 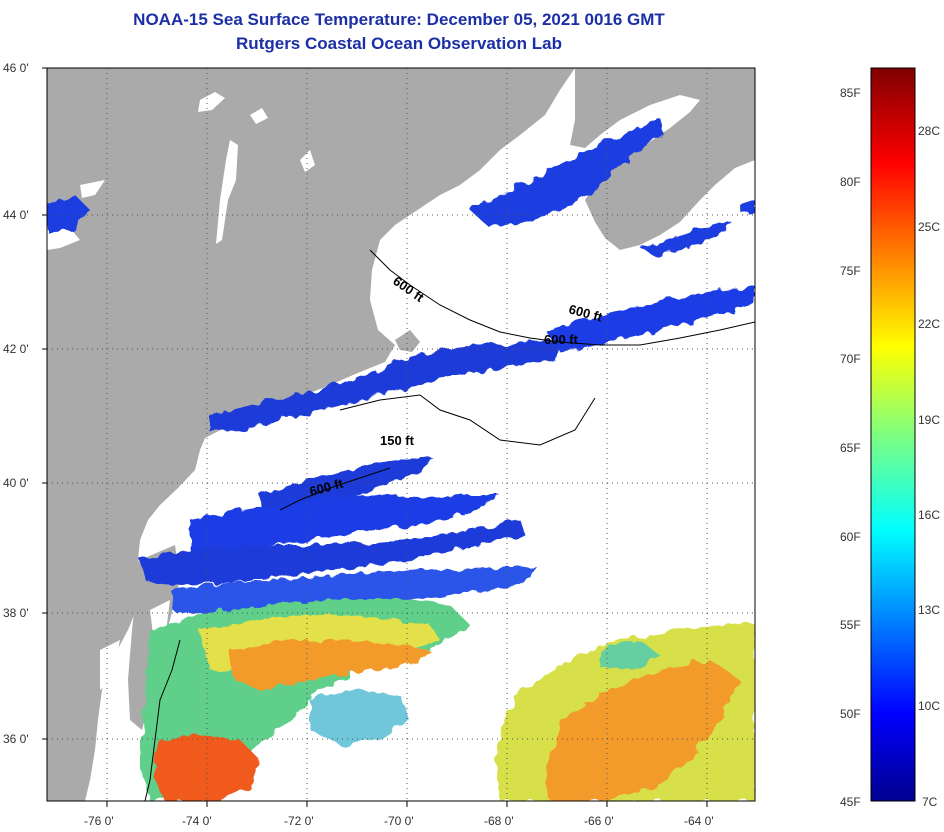 I want to click on colorbar, so click(x=893, y=434).